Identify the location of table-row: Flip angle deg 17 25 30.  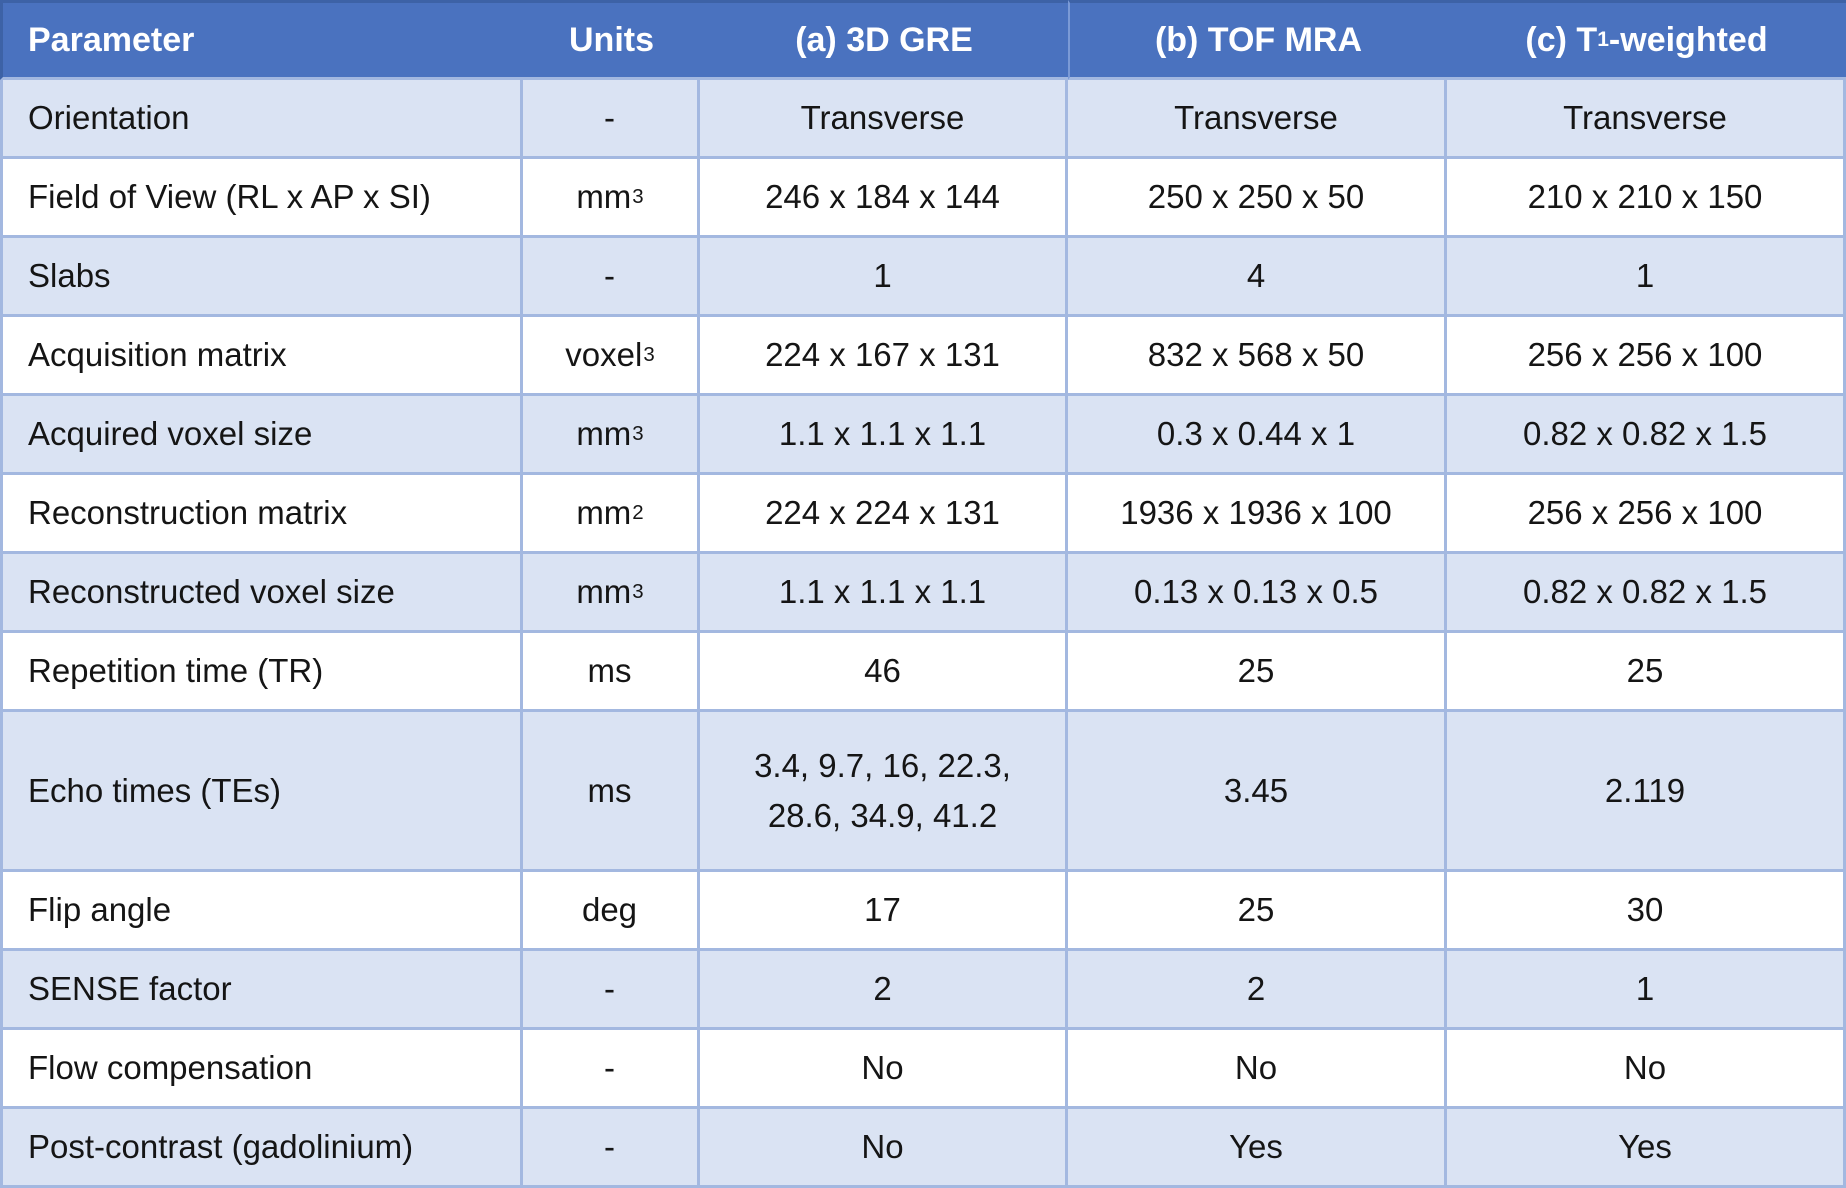
(923, 911).